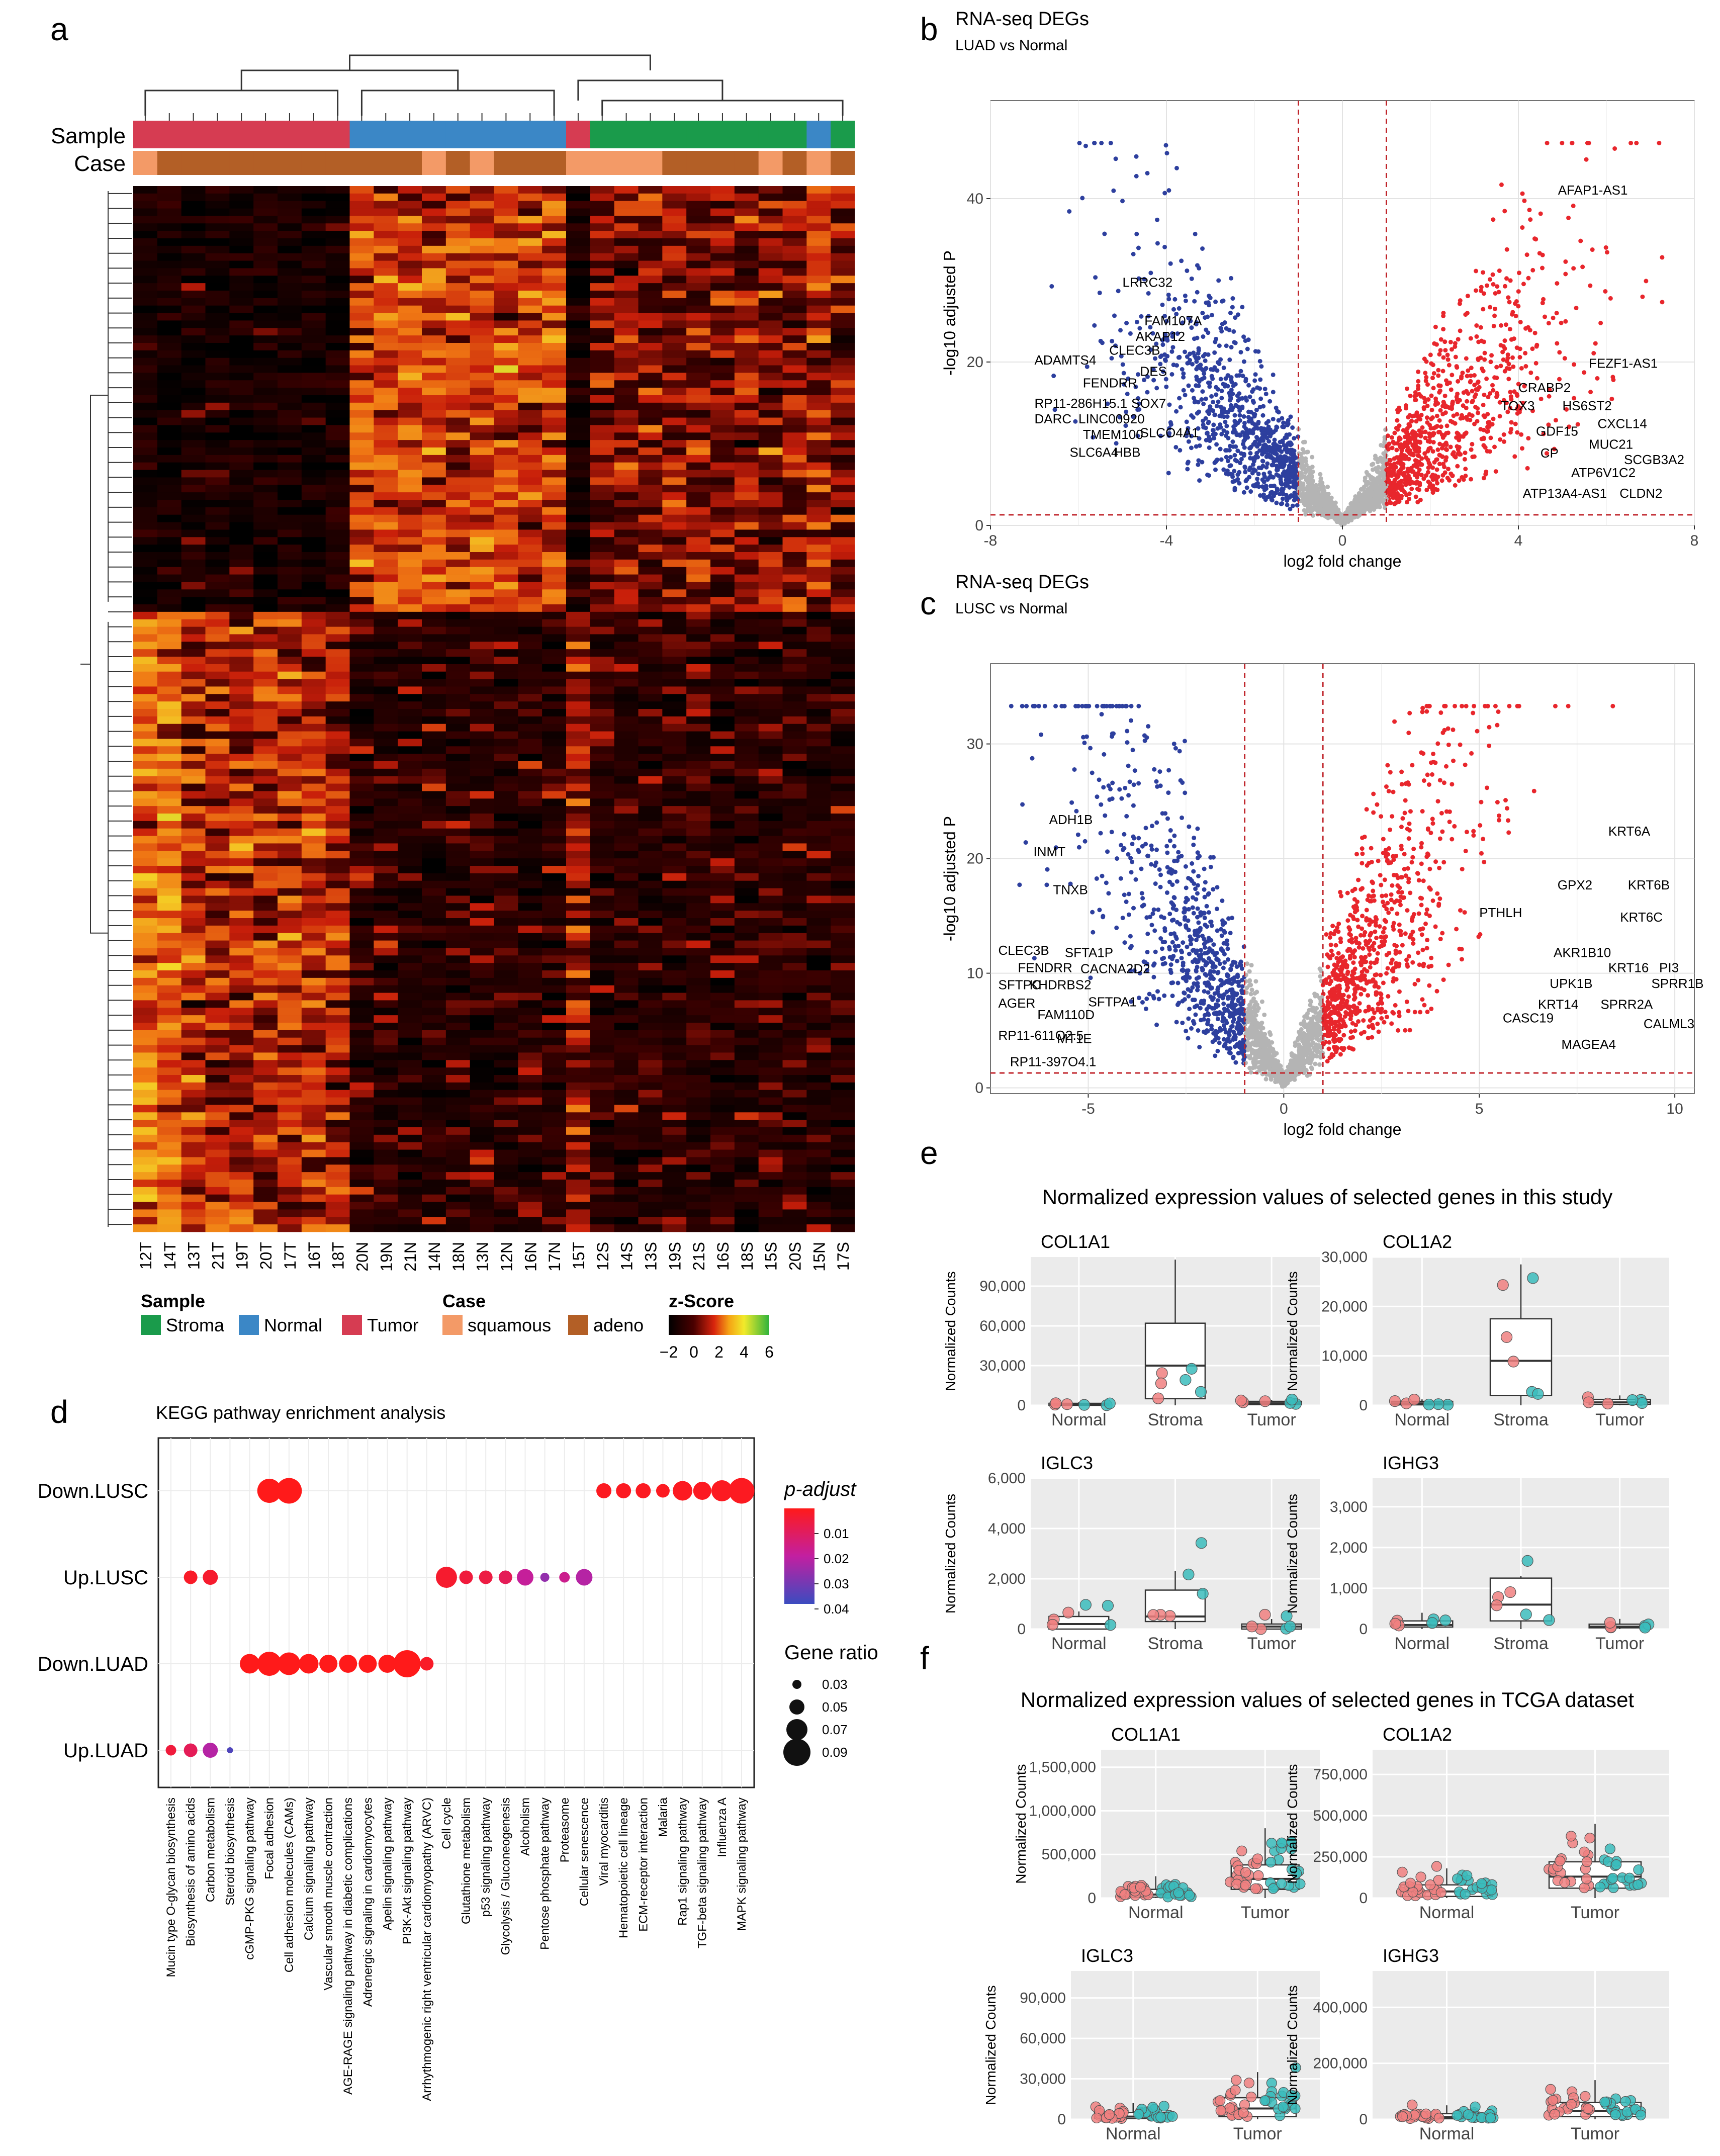 The width and height of the screenshot is (1720, 2156). Describe the element at coordinates (386, 163) in the screenshot. I see `case-annotation-cell` at that location.